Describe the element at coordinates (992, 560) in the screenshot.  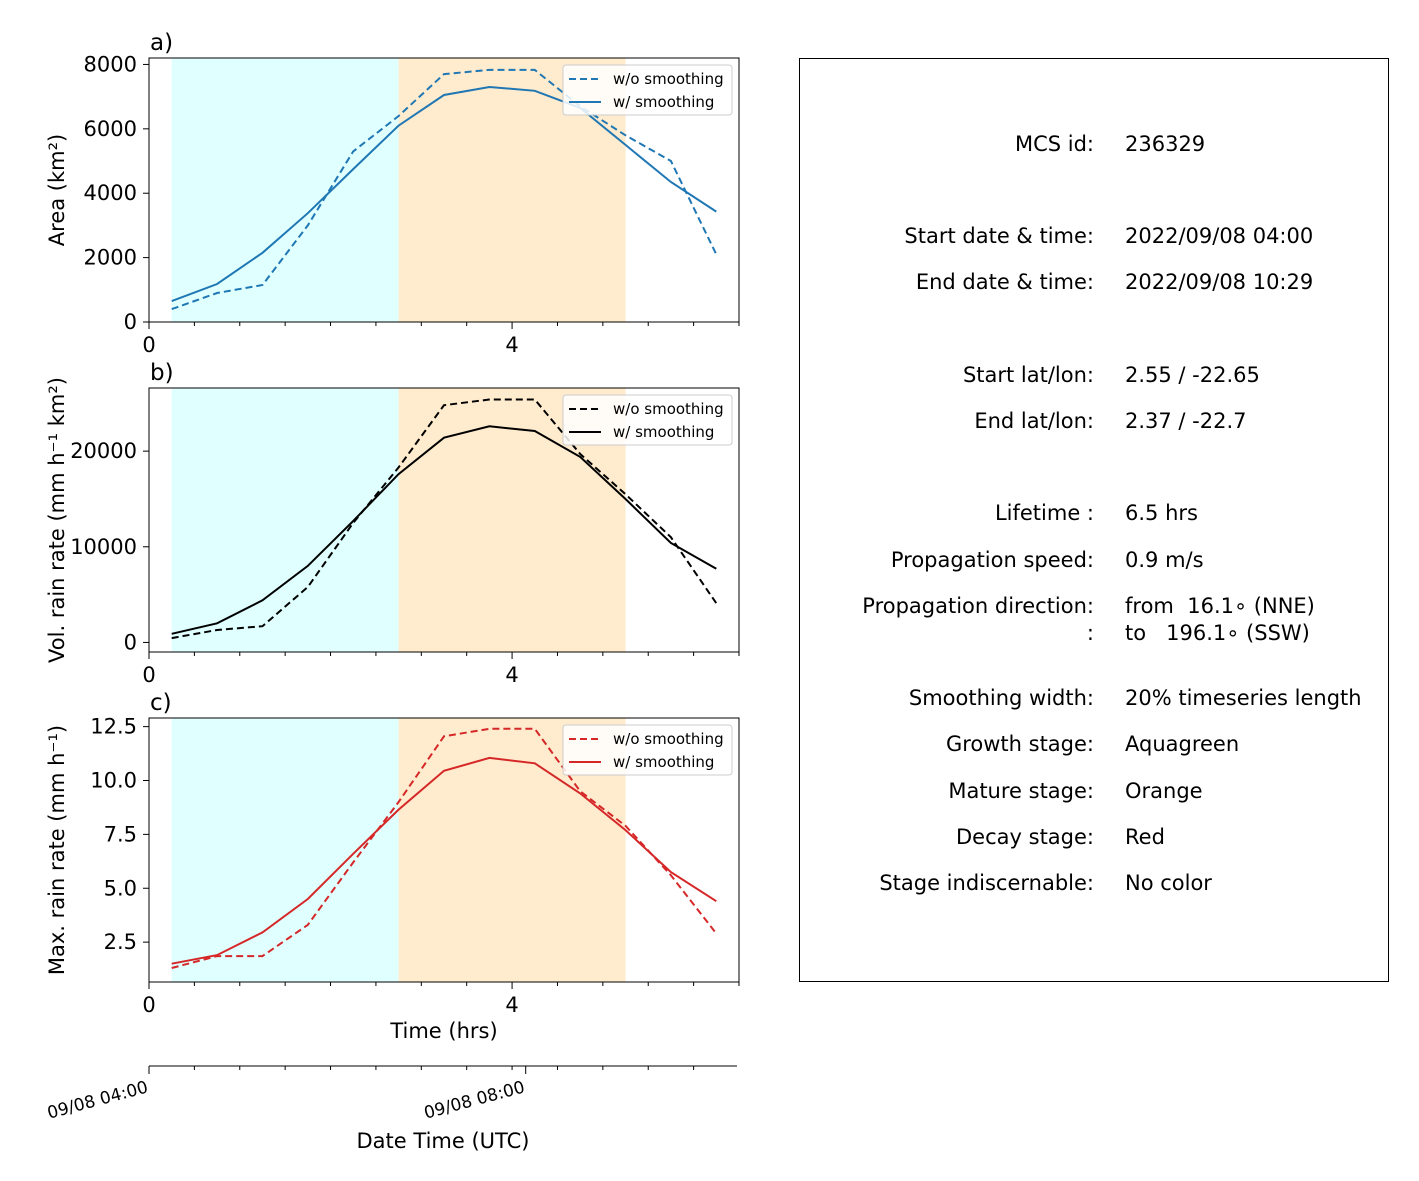
I see `info-label: Propagation speed:` at that location.